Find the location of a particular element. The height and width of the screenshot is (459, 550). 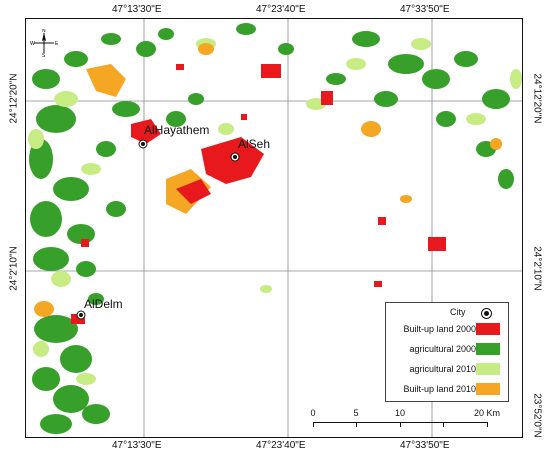

legend-swatch-built-2000 is located at coordinates (488, 329).